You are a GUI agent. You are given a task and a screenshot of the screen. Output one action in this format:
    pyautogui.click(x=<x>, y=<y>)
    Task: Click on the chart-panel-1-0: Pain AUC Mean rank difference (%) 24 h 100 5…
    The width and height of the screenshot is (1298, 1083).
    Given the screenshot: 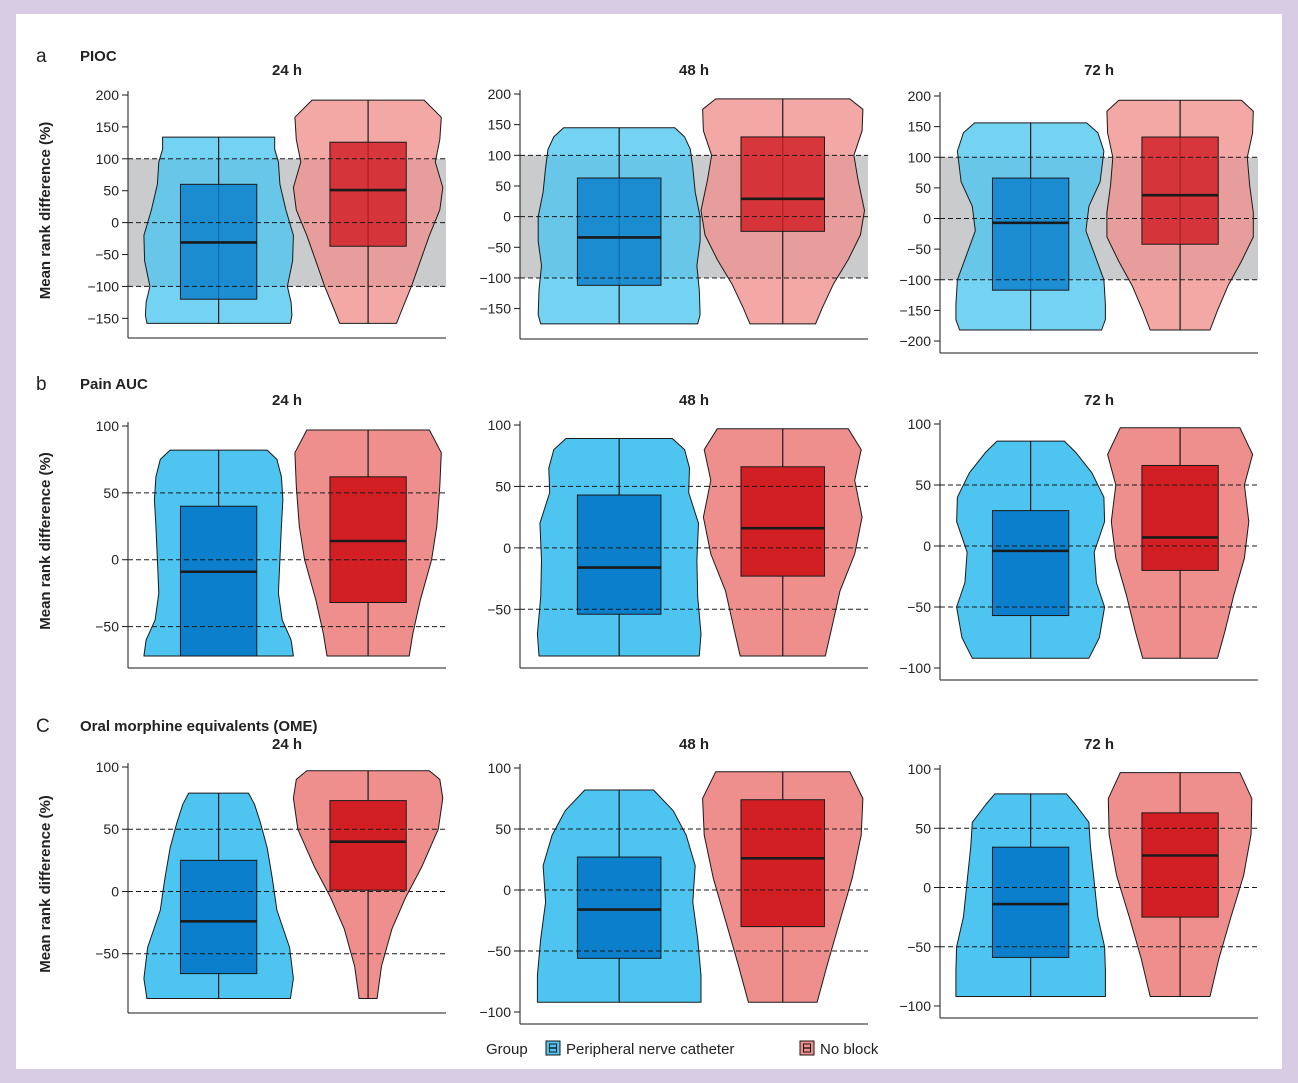 What is the action you would take?
    pyautogui.click(x=241, y=522)
    